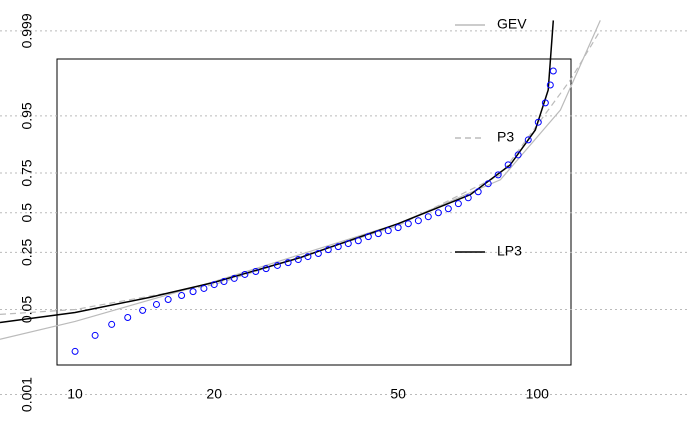 This screenshot has height=421, width=690. I want to click on y-tick-label: 0.999, so click(27, 30).